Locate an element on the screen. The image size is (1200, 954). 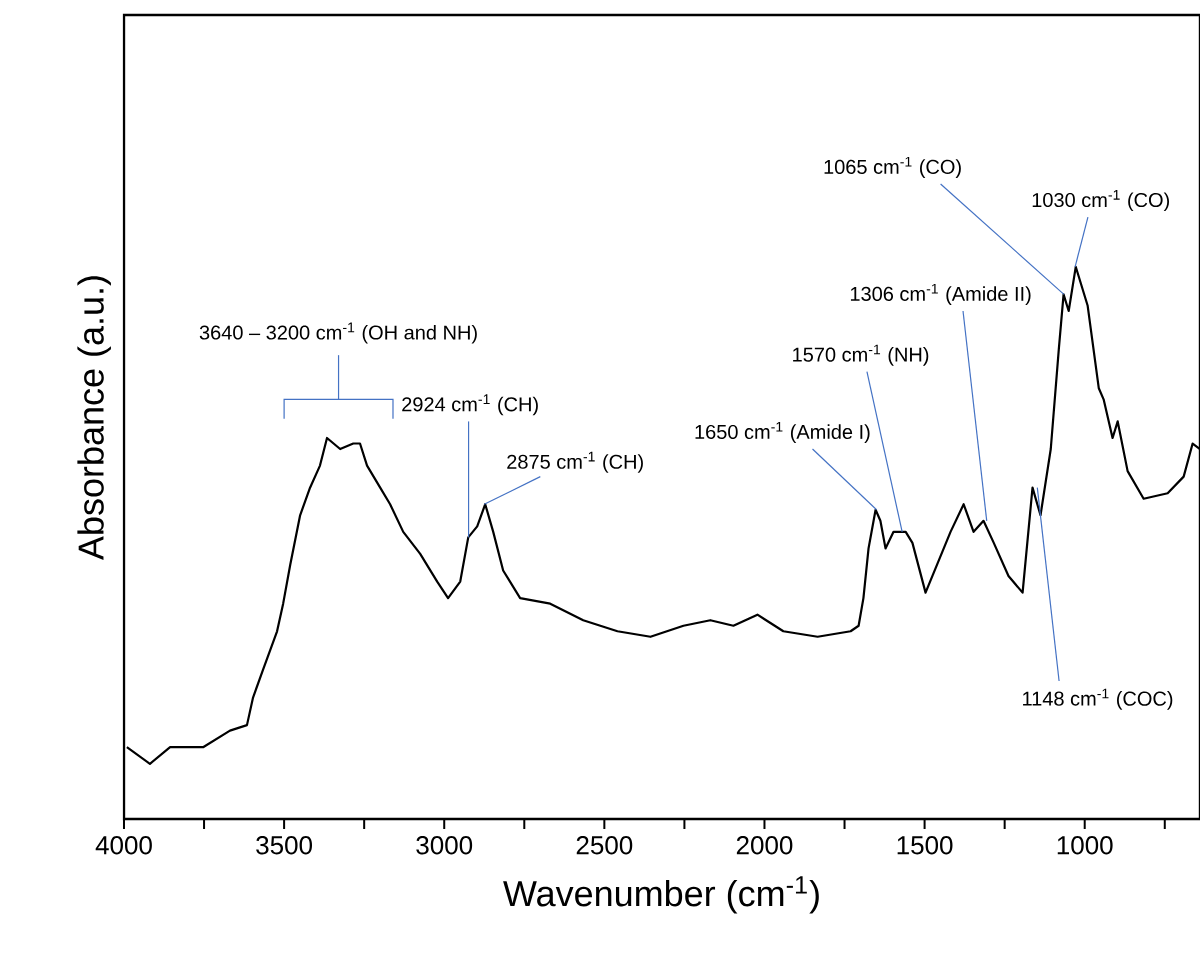
x-tick-label: 2000 is located at coordinates (764, 845).